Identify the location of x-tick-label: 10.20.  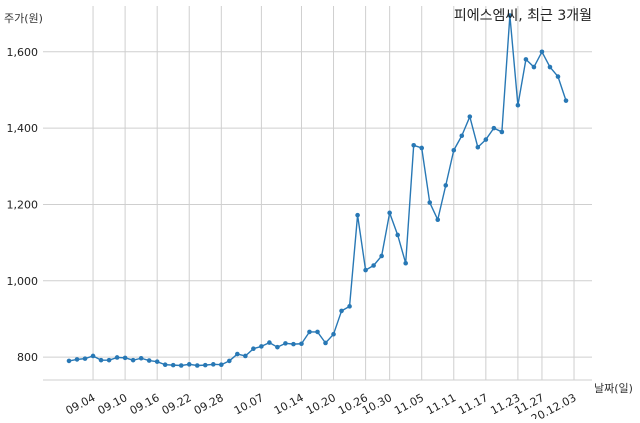
(321, 404).